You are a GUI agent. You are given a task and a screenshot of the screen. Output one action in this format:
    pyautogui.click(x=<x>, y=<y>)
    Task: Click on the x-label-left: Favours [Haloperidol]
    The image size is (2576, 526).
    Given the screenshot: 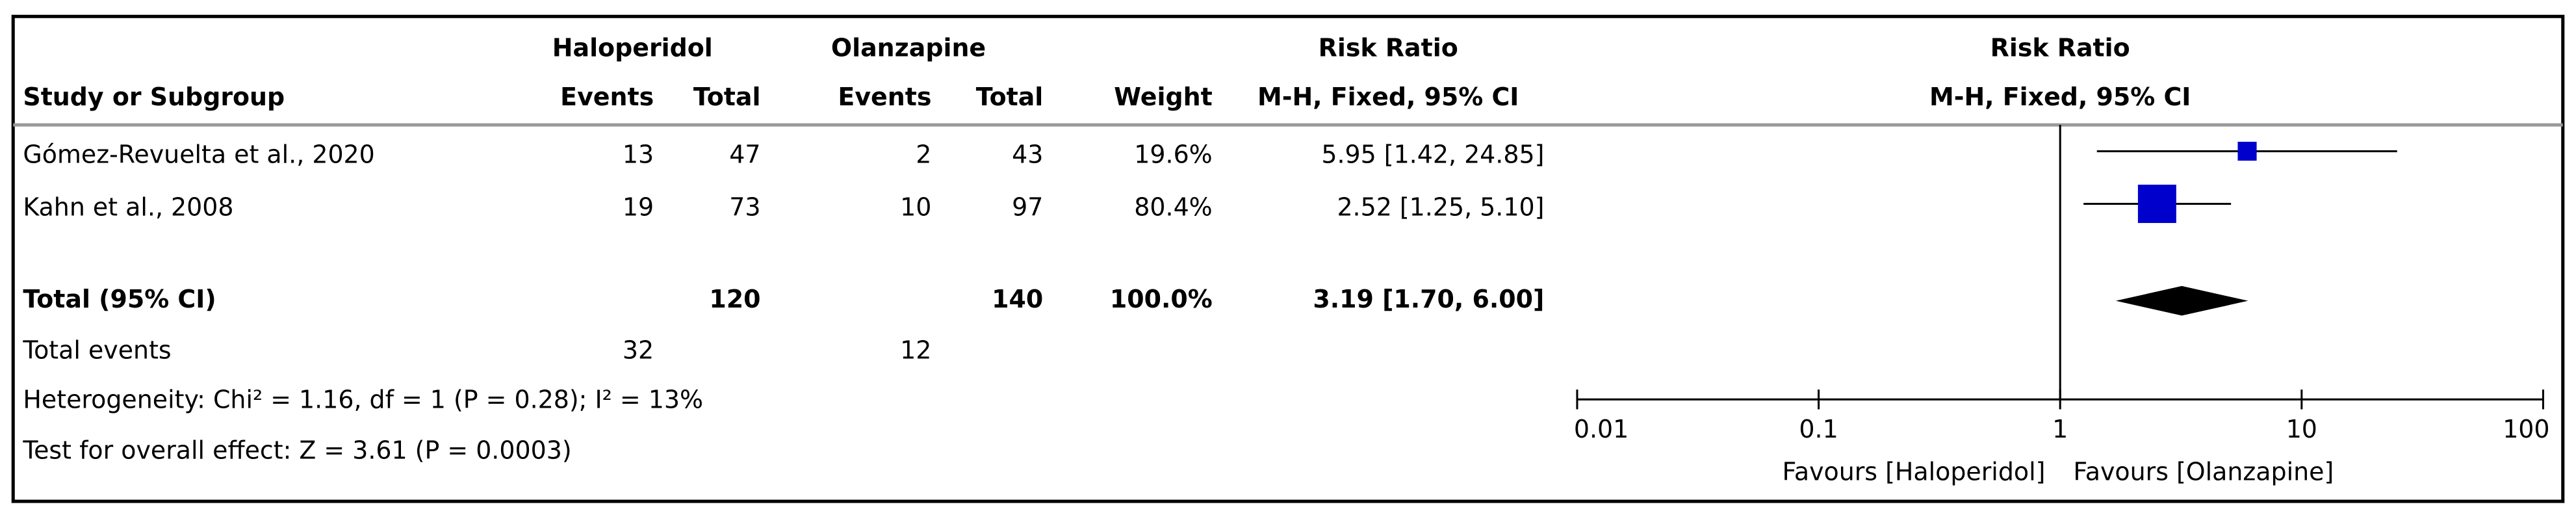 What is the action you would take?
    pyautogui.click(x=1914, y=472)
    